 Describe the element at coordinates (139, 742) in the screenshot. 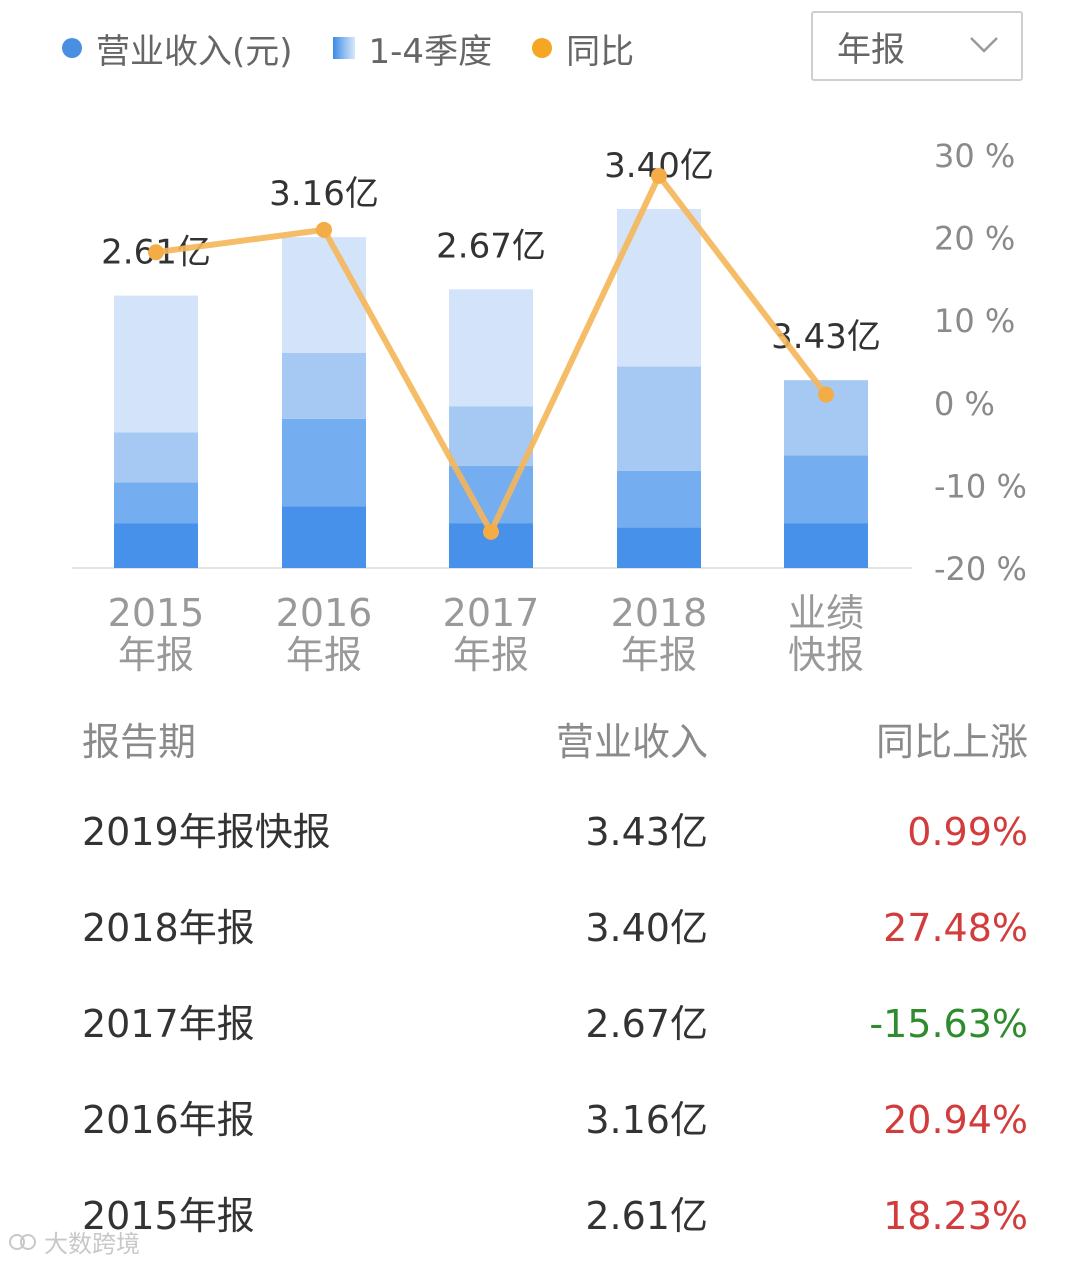

I see `header-period: 报告期` at that location.